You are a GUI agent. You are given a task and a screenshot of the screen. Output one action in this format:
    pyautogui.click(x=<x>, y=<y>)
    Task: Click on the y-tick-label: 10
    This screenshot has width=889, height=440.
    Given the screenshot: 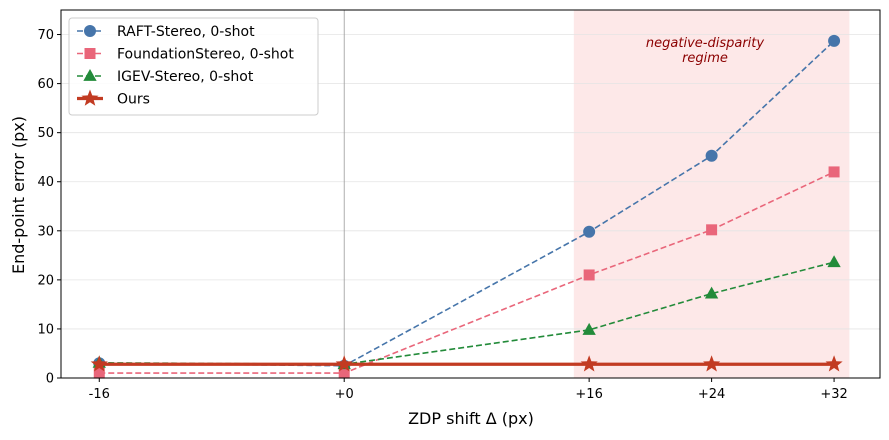 What is the action you would take?
    pyautogui.click(x=45, y=329)
    